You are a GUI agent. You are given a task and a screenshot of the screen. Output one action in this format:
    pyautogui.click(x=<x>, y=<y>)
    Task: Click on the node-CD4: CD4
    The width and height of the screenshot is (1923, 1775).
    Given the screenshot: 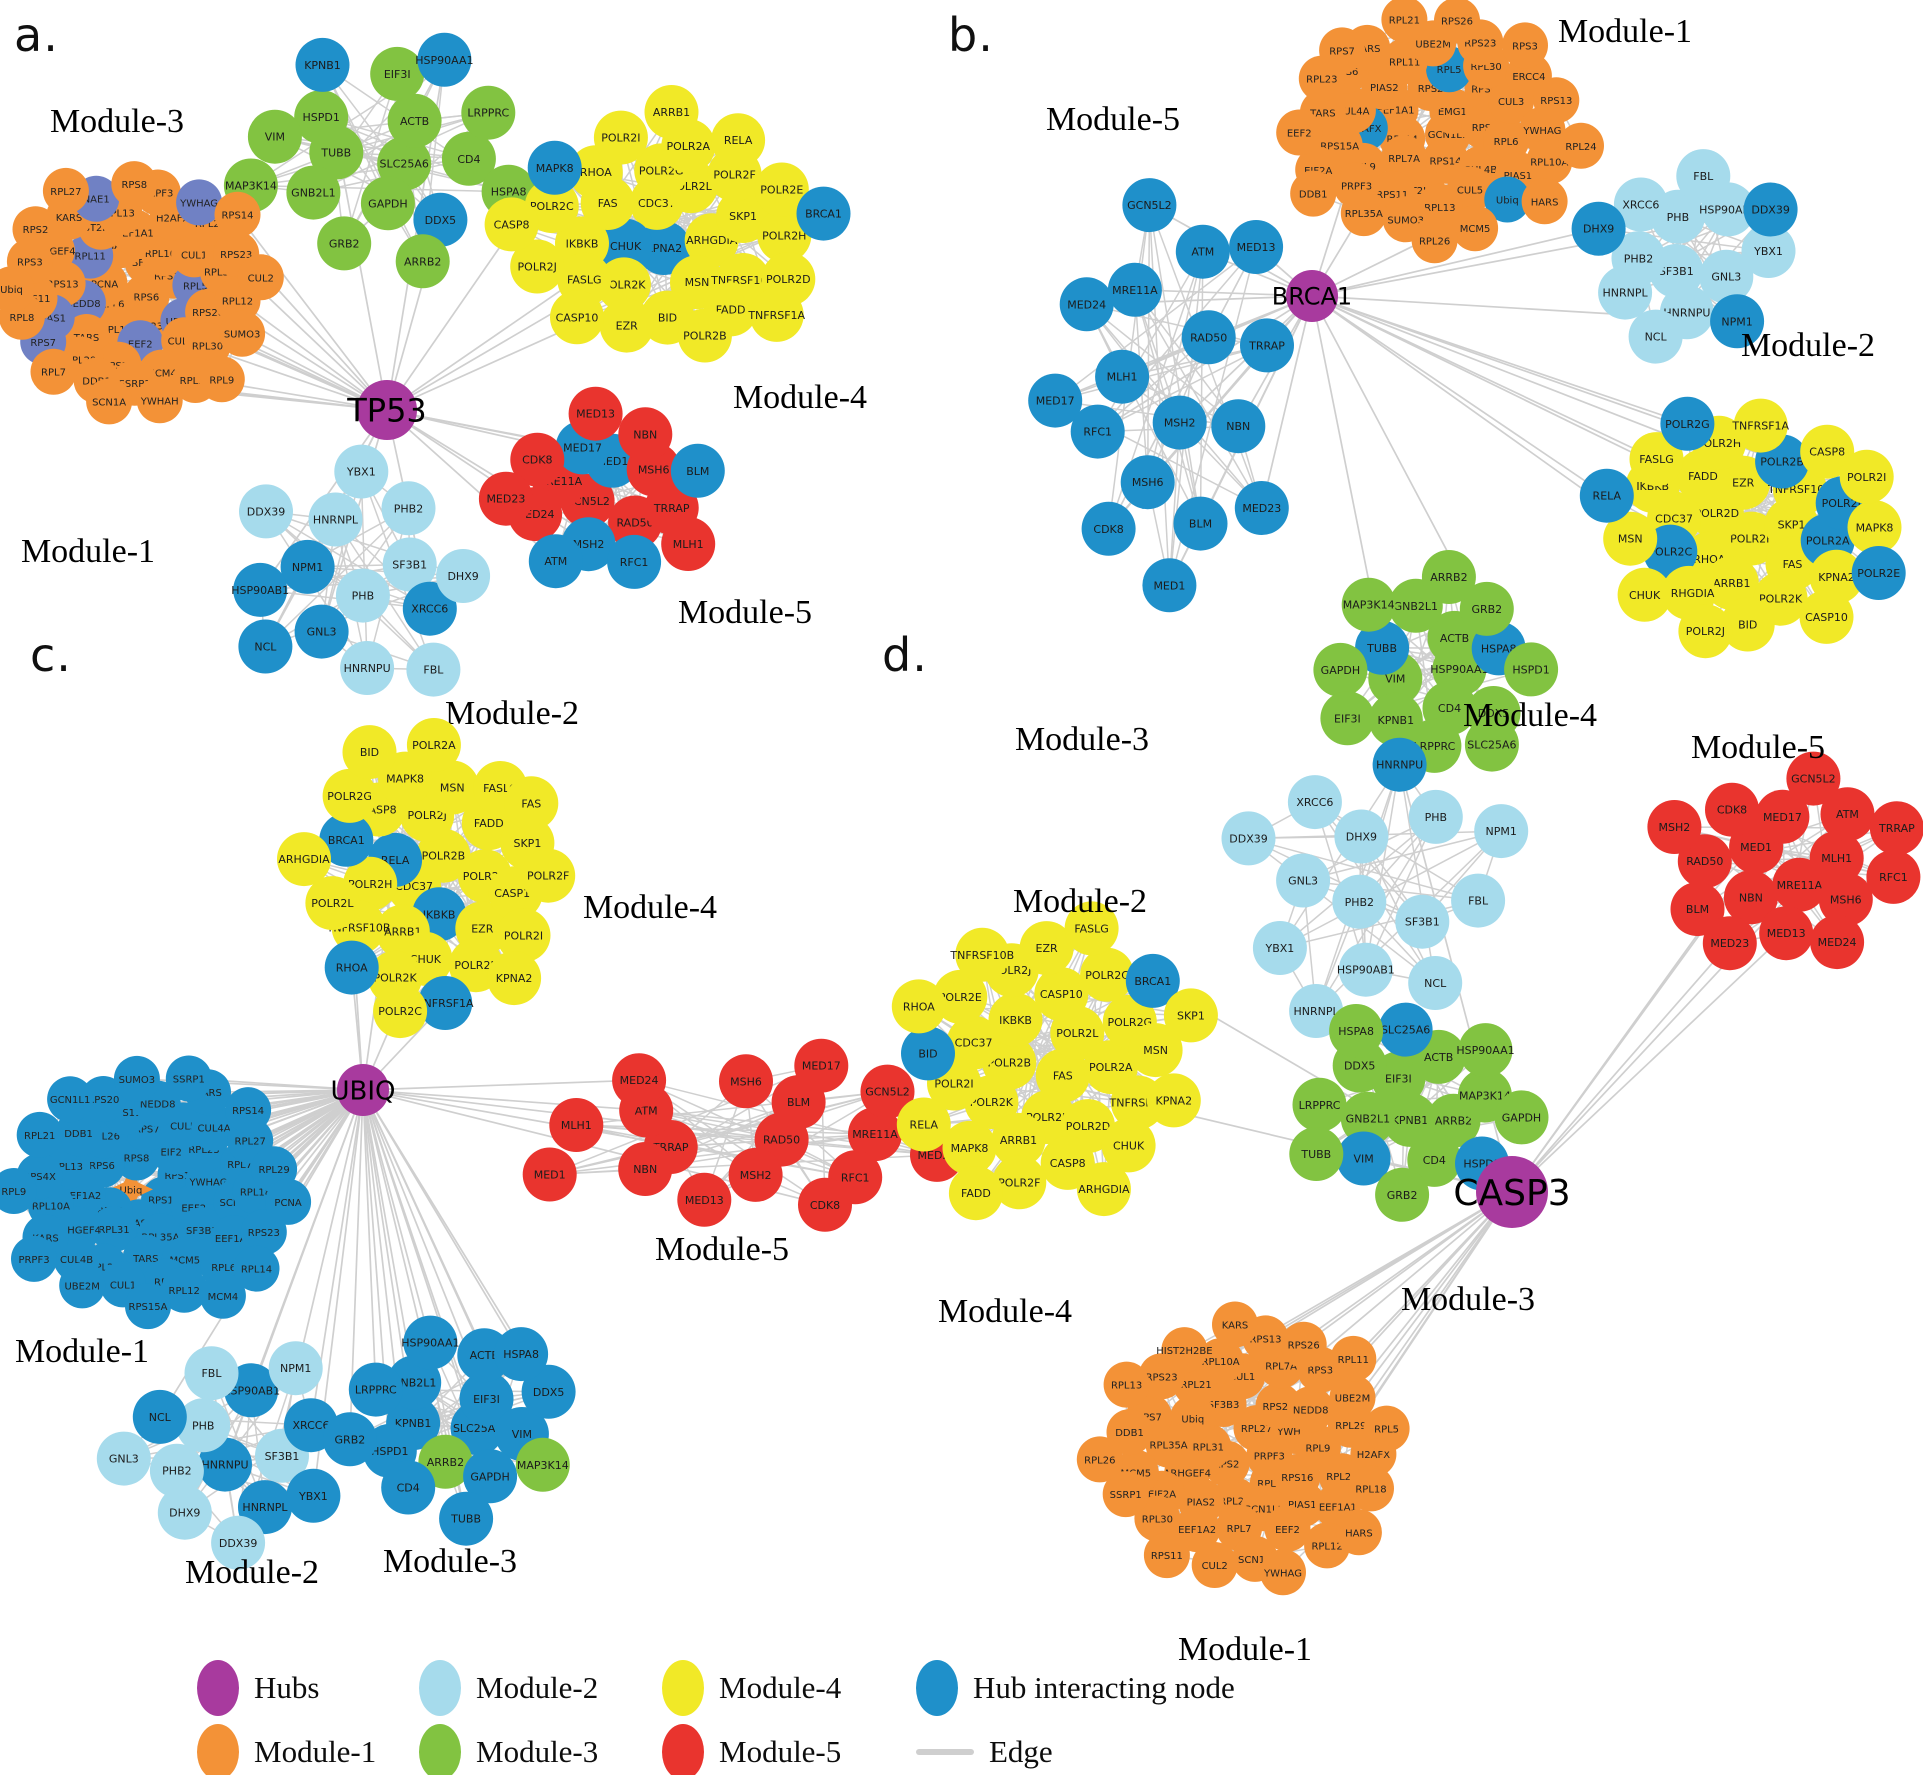 What is the action you would take?
    pyautogui.click(x=468, y=158)
    